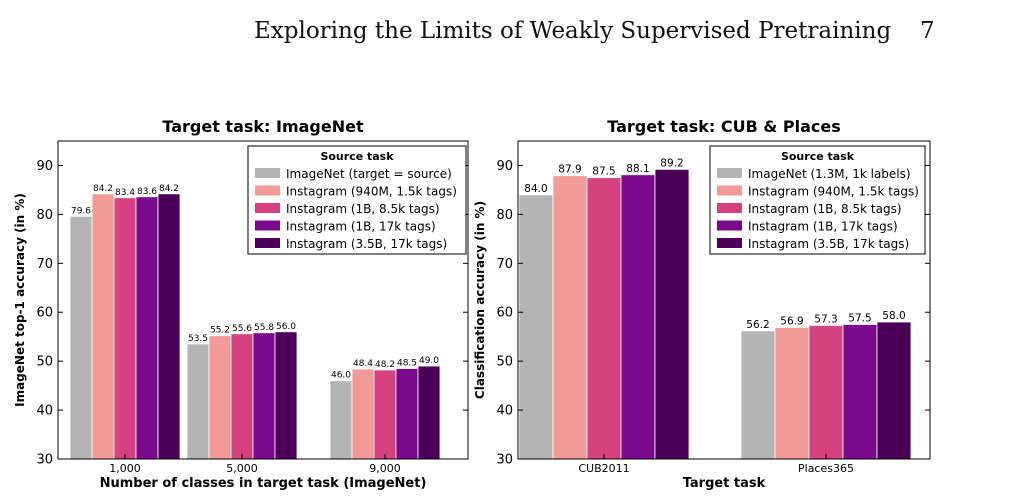 The height and width of the screenshot is (496, 1015). Describe the element at coordinates (363, 364) in the screenshot. I see `data-label: 48.4` at that location.